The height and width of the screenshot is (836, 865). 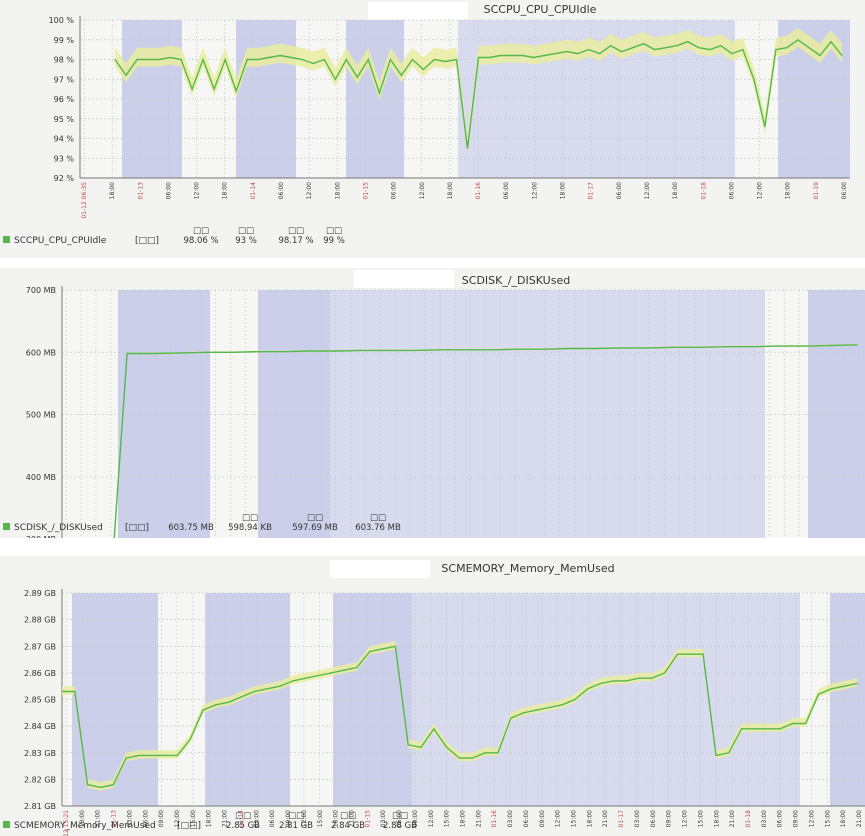 What do you see at coordinates (200, 241) in the screenshot?
I see `stat-value: 98.06 %` at bounding box center [200, 241].